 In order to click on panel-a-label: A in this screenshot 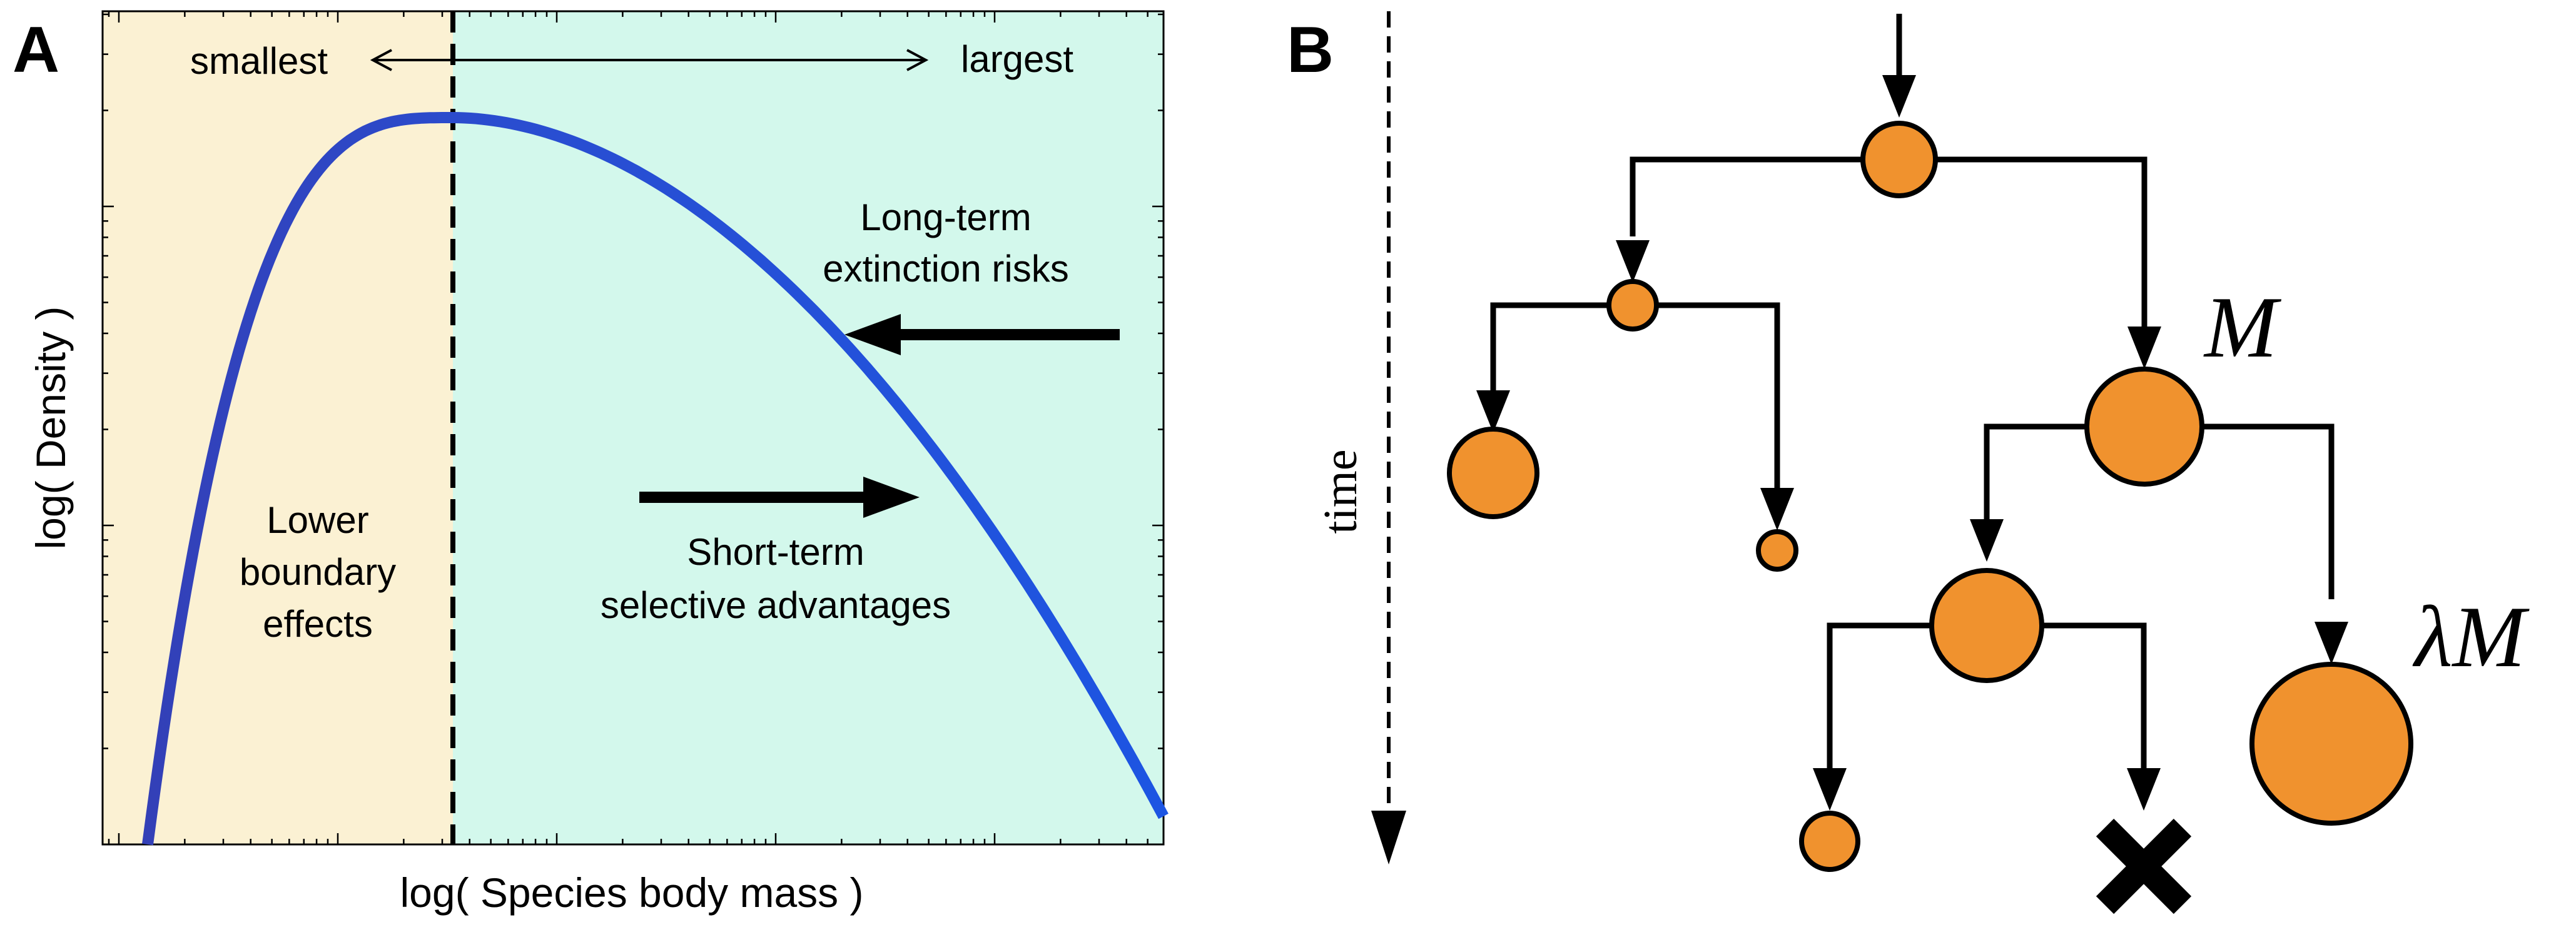, I will do `click(36, 50)`.